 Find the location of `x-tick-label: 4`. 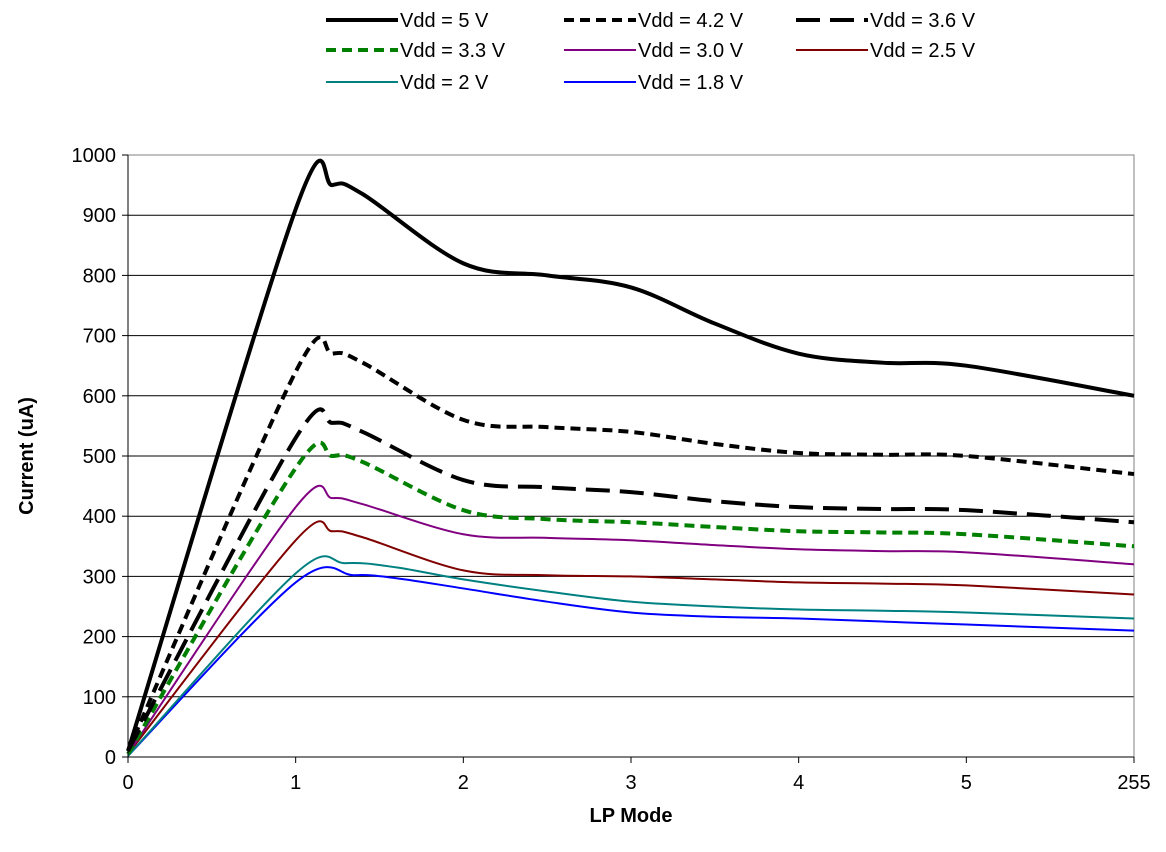

x-tick-label: 4 is located at coordinates (798, 783).